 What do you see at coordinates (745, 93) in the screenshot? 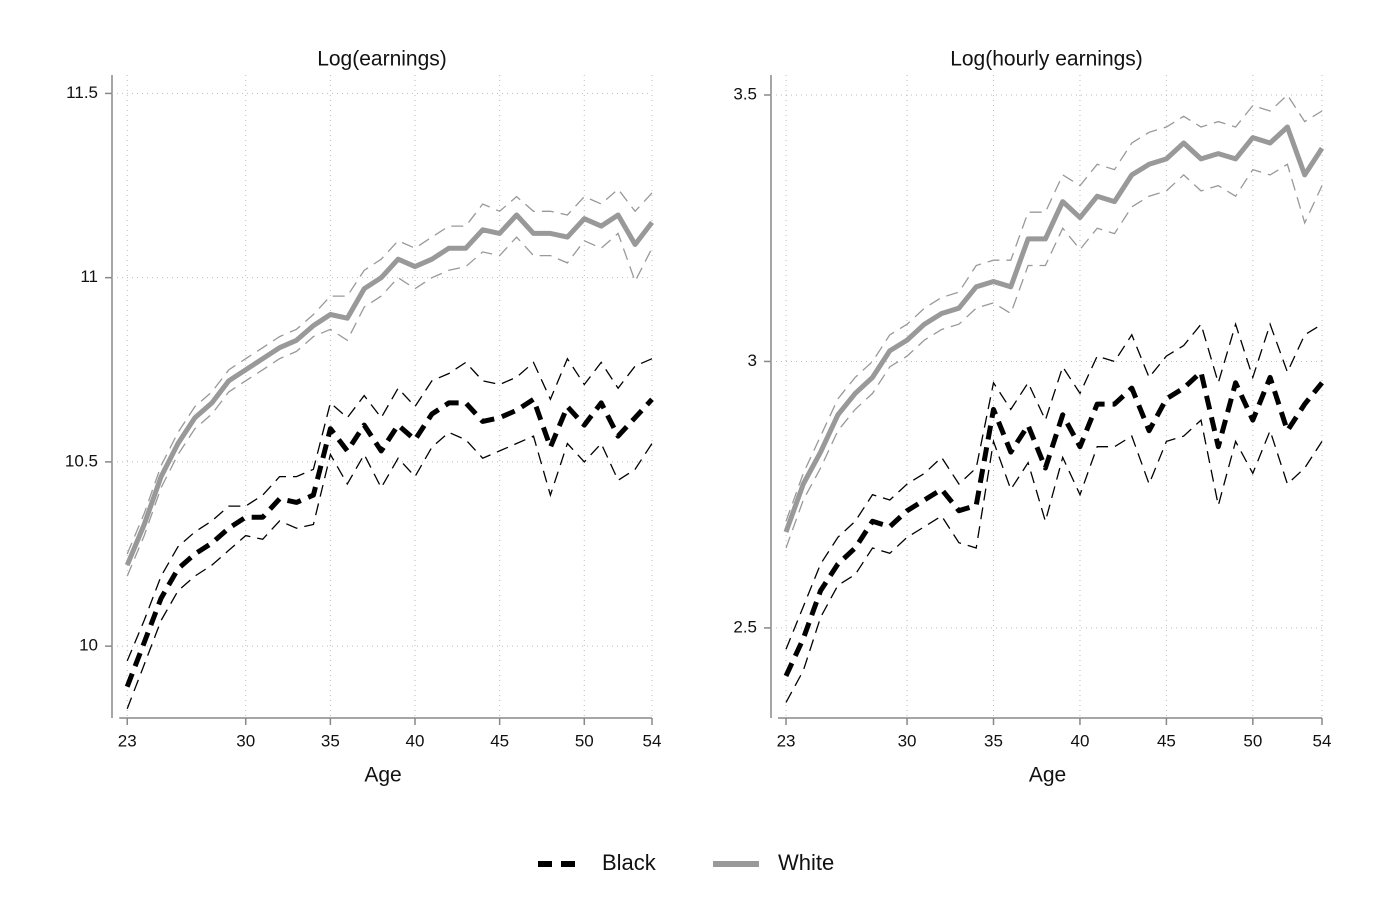
I see `y-tick-label: 3.5` at bounding box center [745, 93].